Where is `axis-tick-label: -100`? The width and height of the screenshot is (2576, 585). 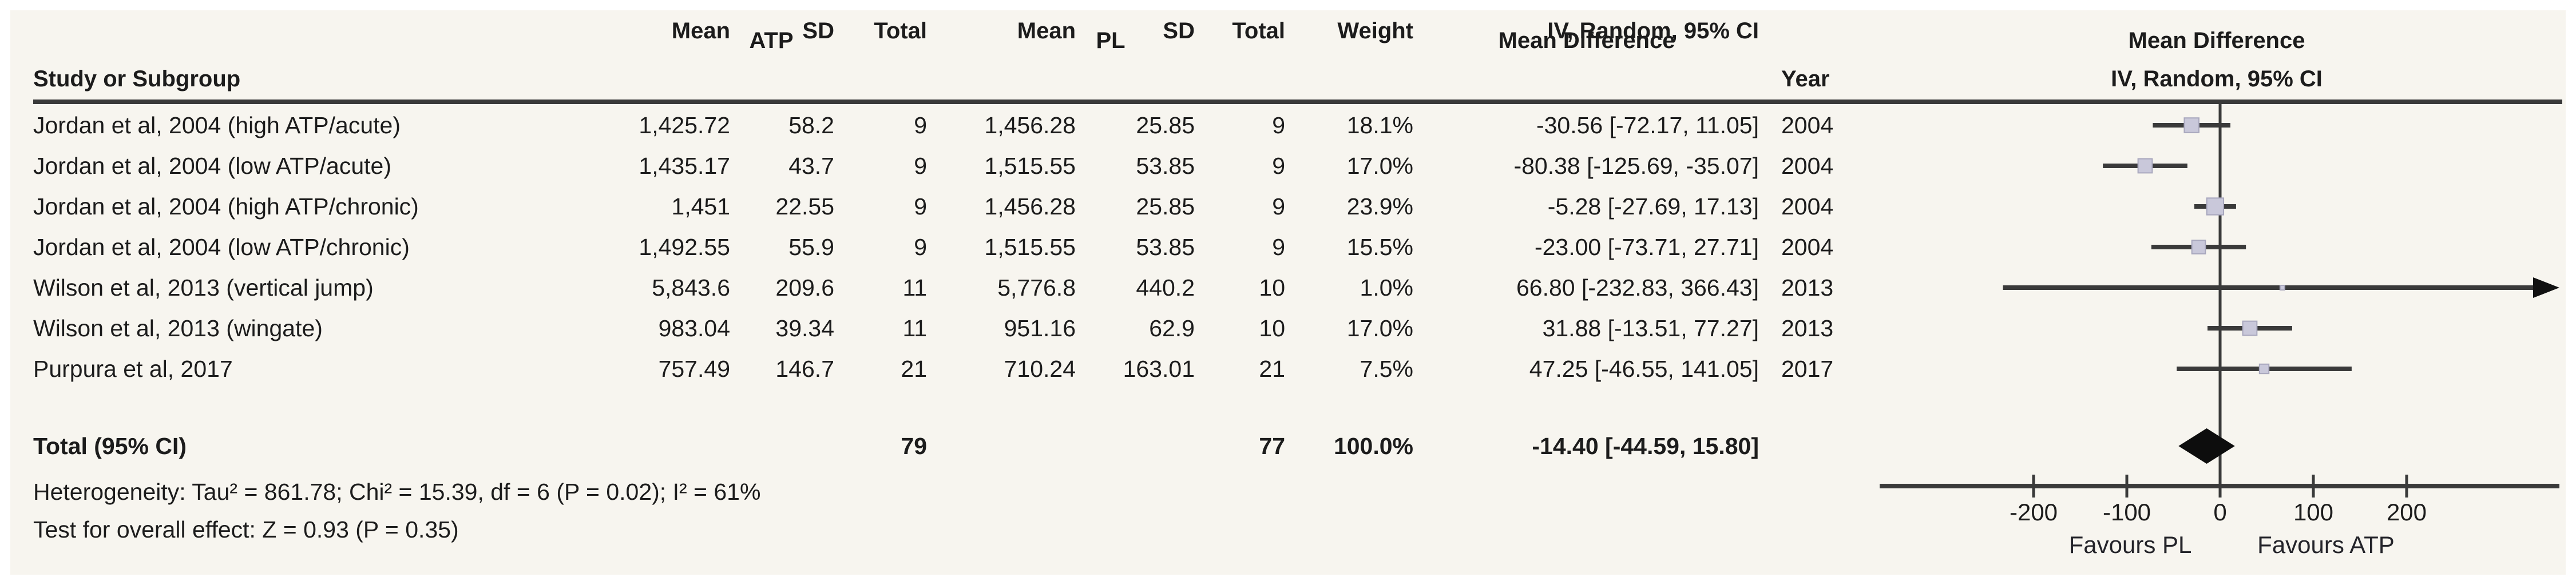
axis-tick-label: -100 is located at coordinates (2126, 512).